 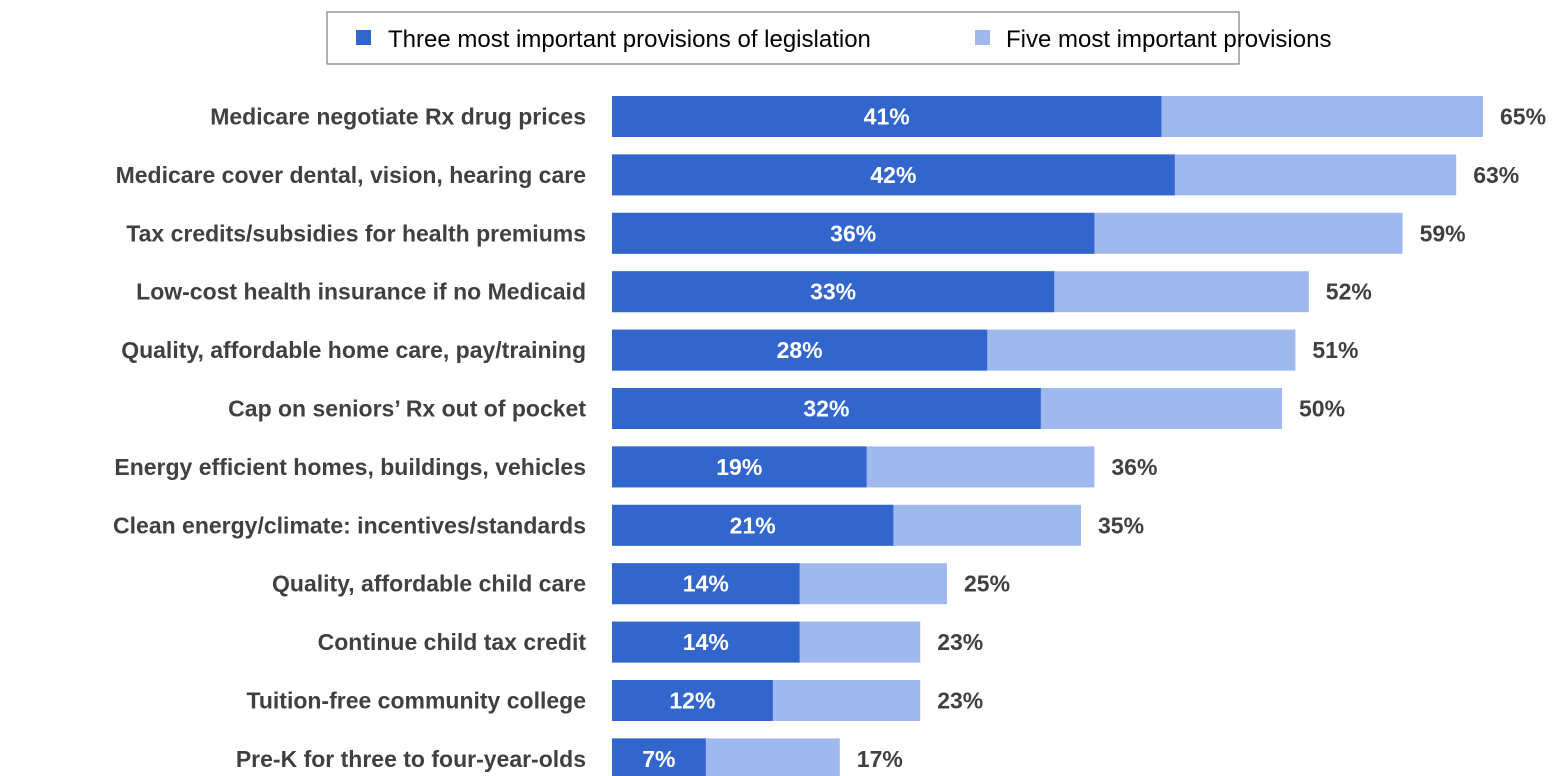 What do you see at coordinates (398, 117) in the screenshot?
I see `category-label: Medicare negotiate Rx drug prices` at bounding box center [398, 117].